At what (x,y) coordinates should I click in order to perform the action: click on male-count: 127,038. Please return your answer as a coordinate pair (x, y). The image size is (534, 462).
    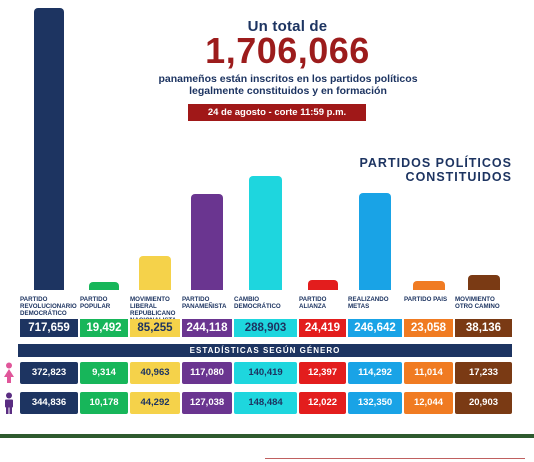
    Looking at the image, I should click on (207, 403).